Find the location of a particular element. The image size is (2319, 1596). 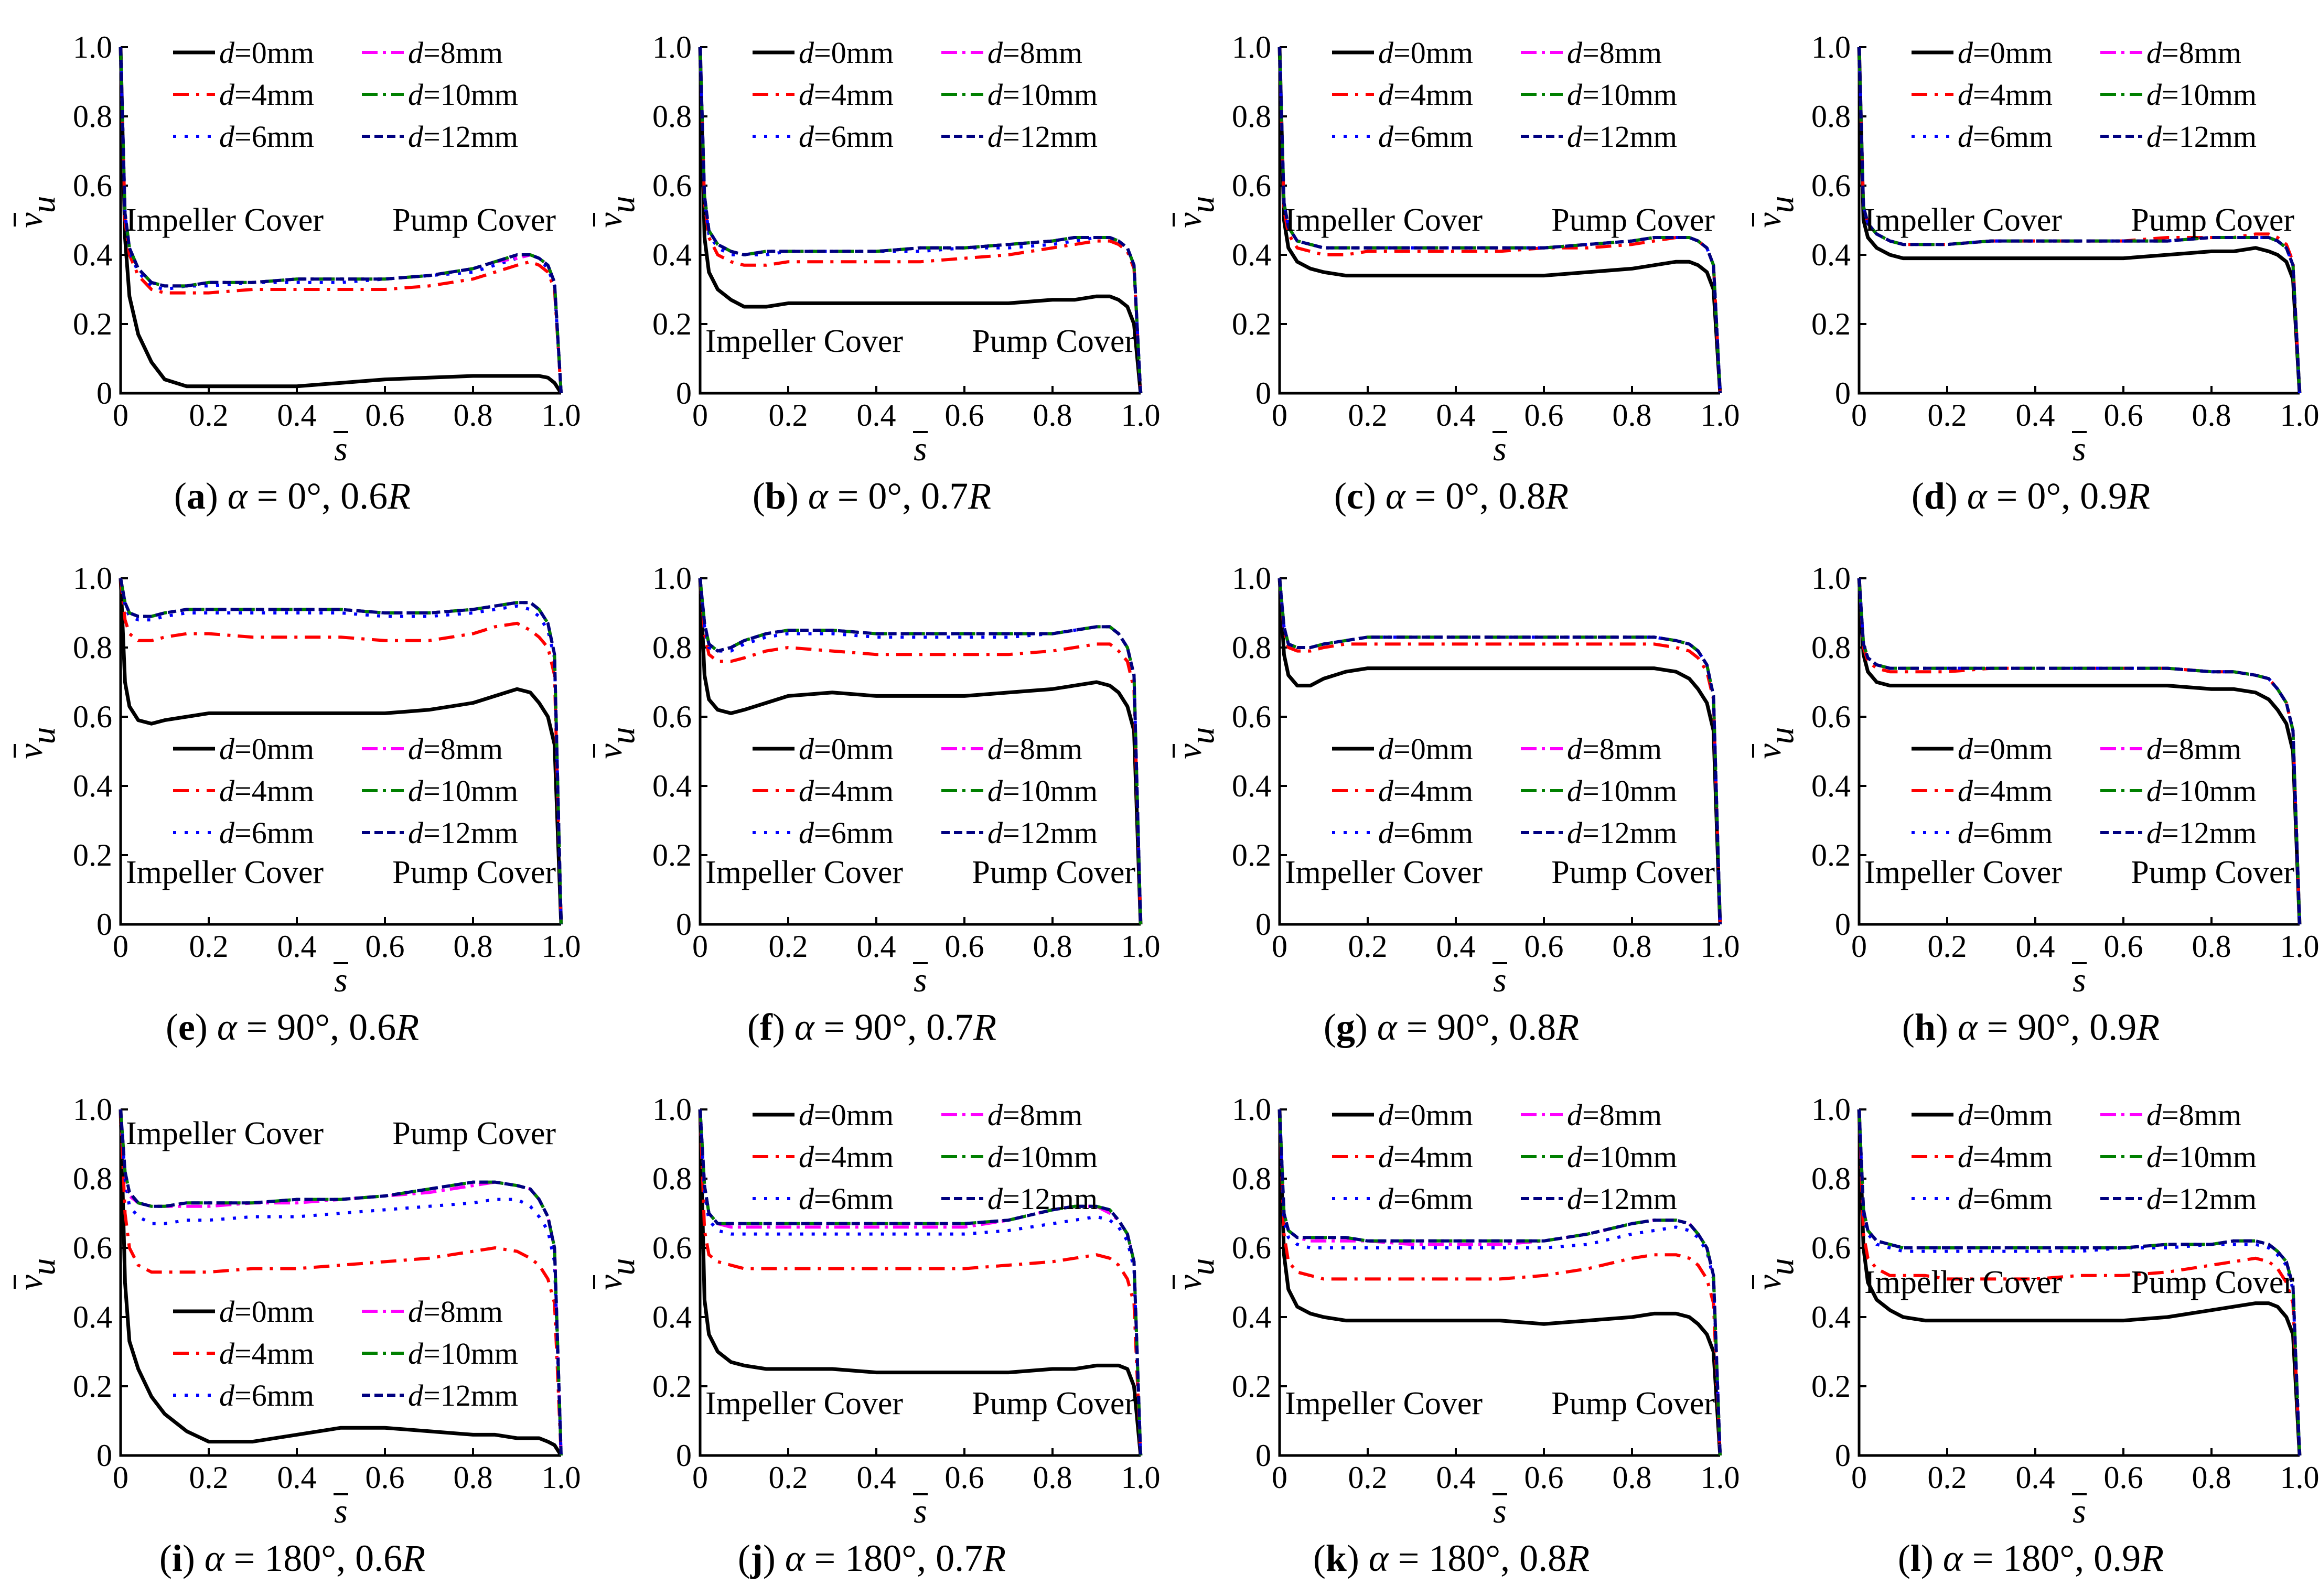

panel-caption: (d) α = 0°, 0.9R is located at coordinates (2030, 496).